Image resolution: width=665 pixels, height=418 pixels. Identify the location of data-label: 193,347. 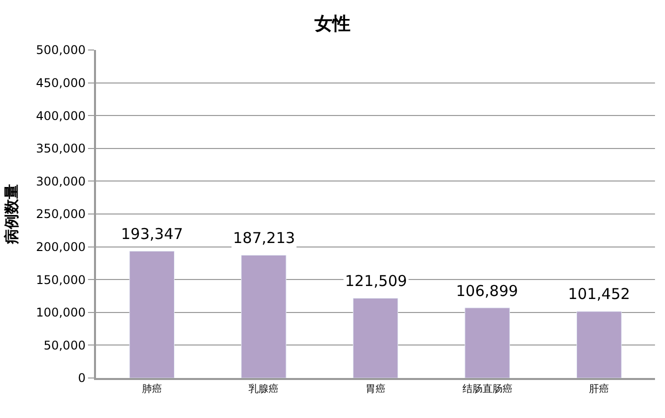
(152, 234).